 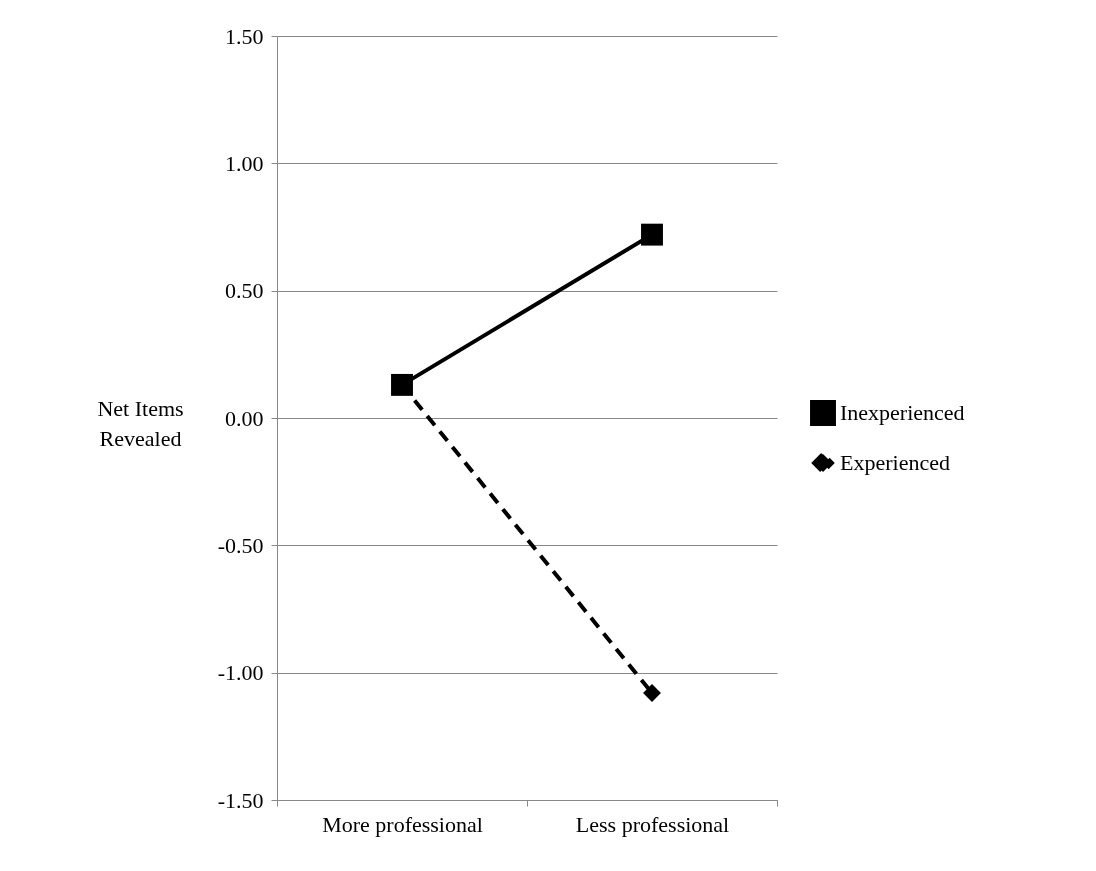 I want to click on y-tick-label: 0.00, so click(x=244, y=418).